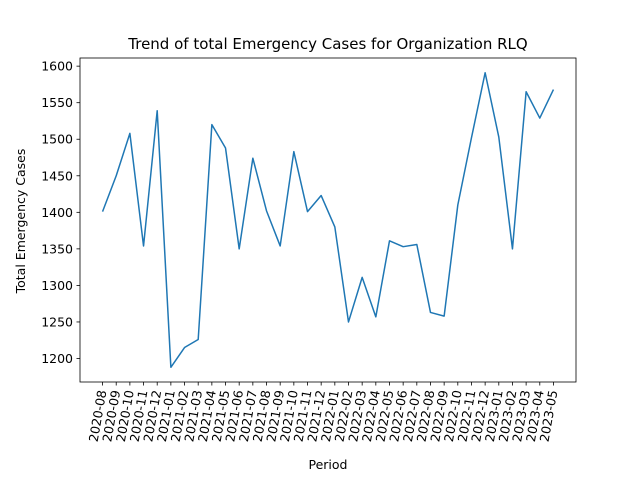 This screenshot has width=640, height=484. Describe the element at coordinates (57, 248) in the screenshot. I see `y-tick-label: 1350` at that location.